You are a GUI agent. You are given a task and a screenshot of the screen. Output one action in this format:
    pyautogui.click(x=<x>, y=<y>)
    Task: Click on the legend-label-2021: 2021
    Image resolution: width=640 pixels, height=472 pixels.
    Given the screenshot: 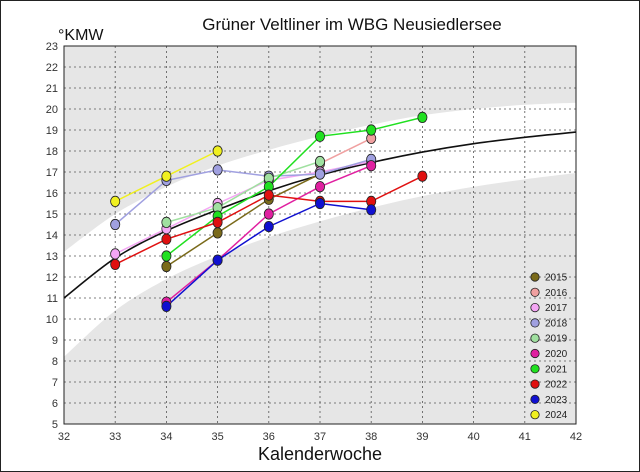 What is the action you would take?
    pyautogui.click(x=556, y=369)
    